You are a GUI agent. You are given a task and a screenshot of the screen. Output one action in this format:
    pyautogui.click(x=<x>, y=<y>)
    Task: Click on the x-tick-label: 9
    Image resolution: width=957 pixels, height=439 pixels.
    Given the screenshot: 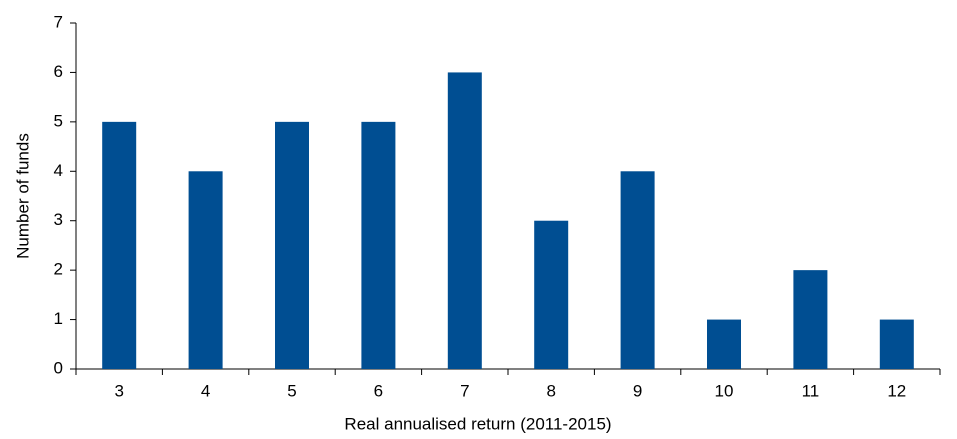 What is the action you would take?
    pyautogui.click(x=637, y=390)
    